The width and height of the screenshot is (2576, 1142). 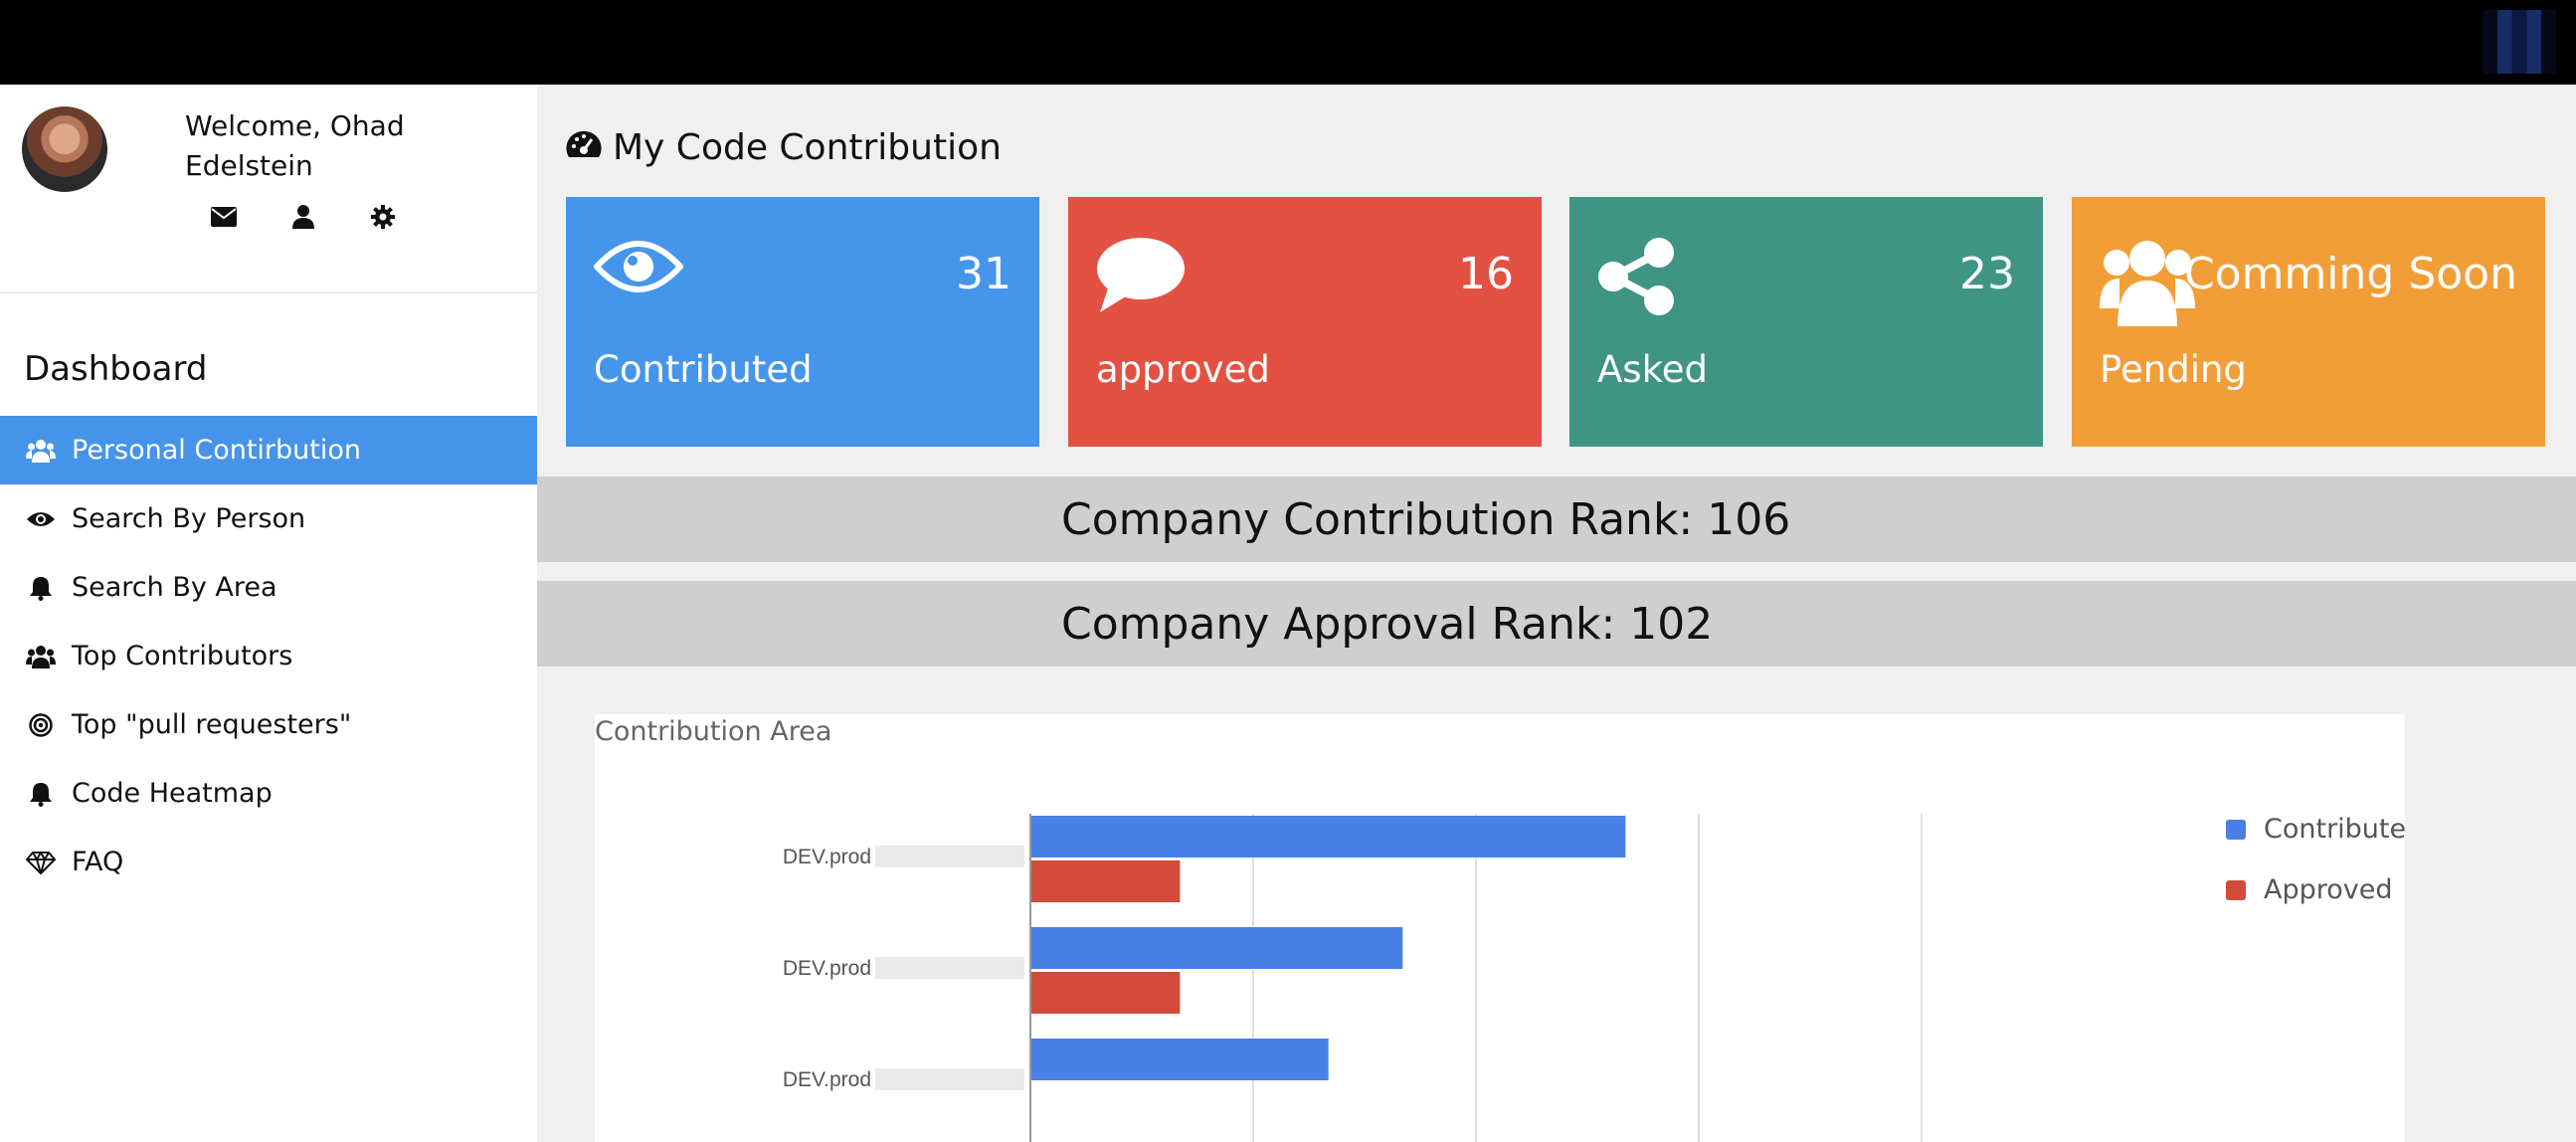 I want to click on asked-card: 23 Asked, so click(x=1806, y=322).